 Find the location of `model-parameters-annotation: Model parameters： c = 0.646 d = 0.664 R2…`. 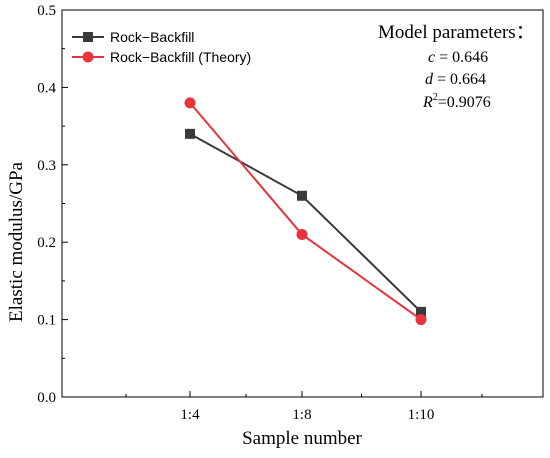

model-parameters-annotation: Model parameters： c = 0.646 d = 0.664 R2… is located at coordinates (456, 66).